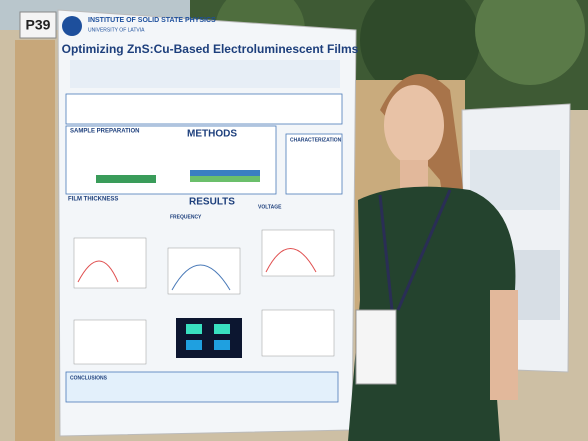  I want to click on conclusions-box, so click(202, 387).